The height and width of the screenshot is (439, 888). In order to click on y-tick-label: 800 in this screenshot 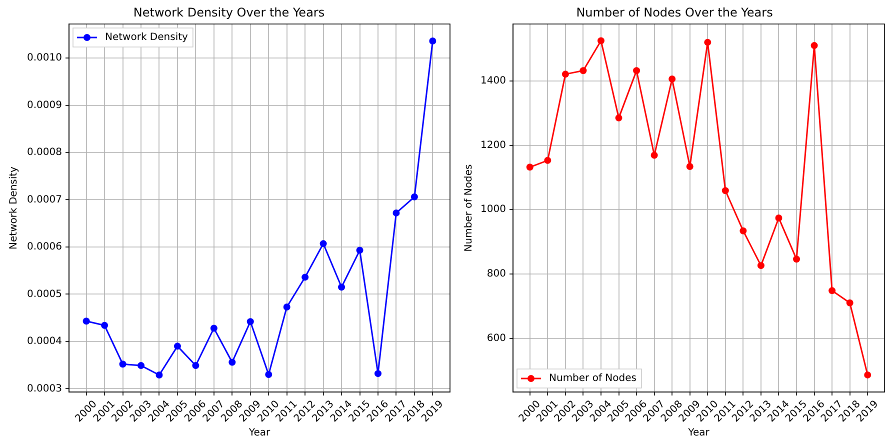, I will do `click(496, 274)`.